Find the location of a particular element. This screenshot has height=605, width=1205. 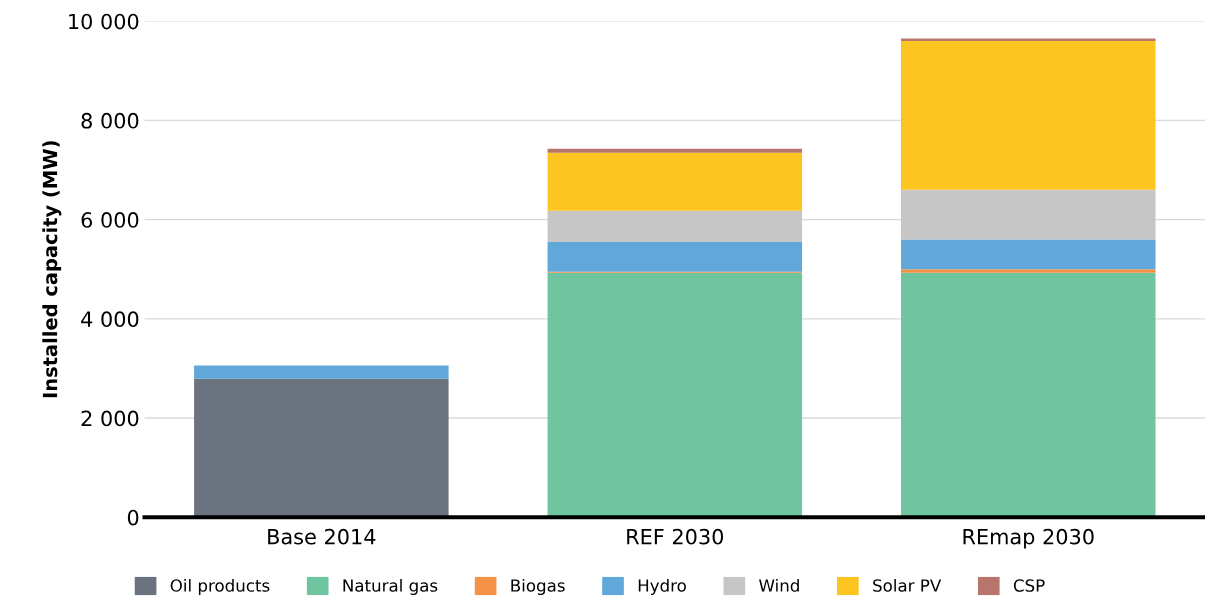

legend-label: CSP is located at coordinates (1029, 585).